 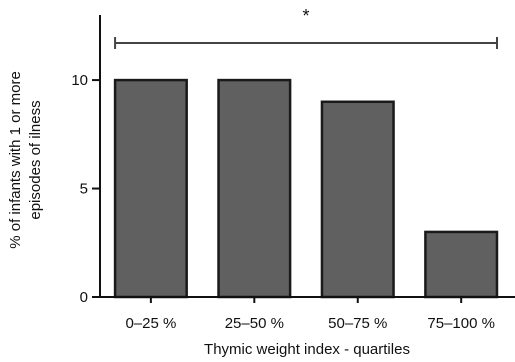 I want to click on y-axis-title-line-2: episodes of ilness, so click(x=35, y=159).